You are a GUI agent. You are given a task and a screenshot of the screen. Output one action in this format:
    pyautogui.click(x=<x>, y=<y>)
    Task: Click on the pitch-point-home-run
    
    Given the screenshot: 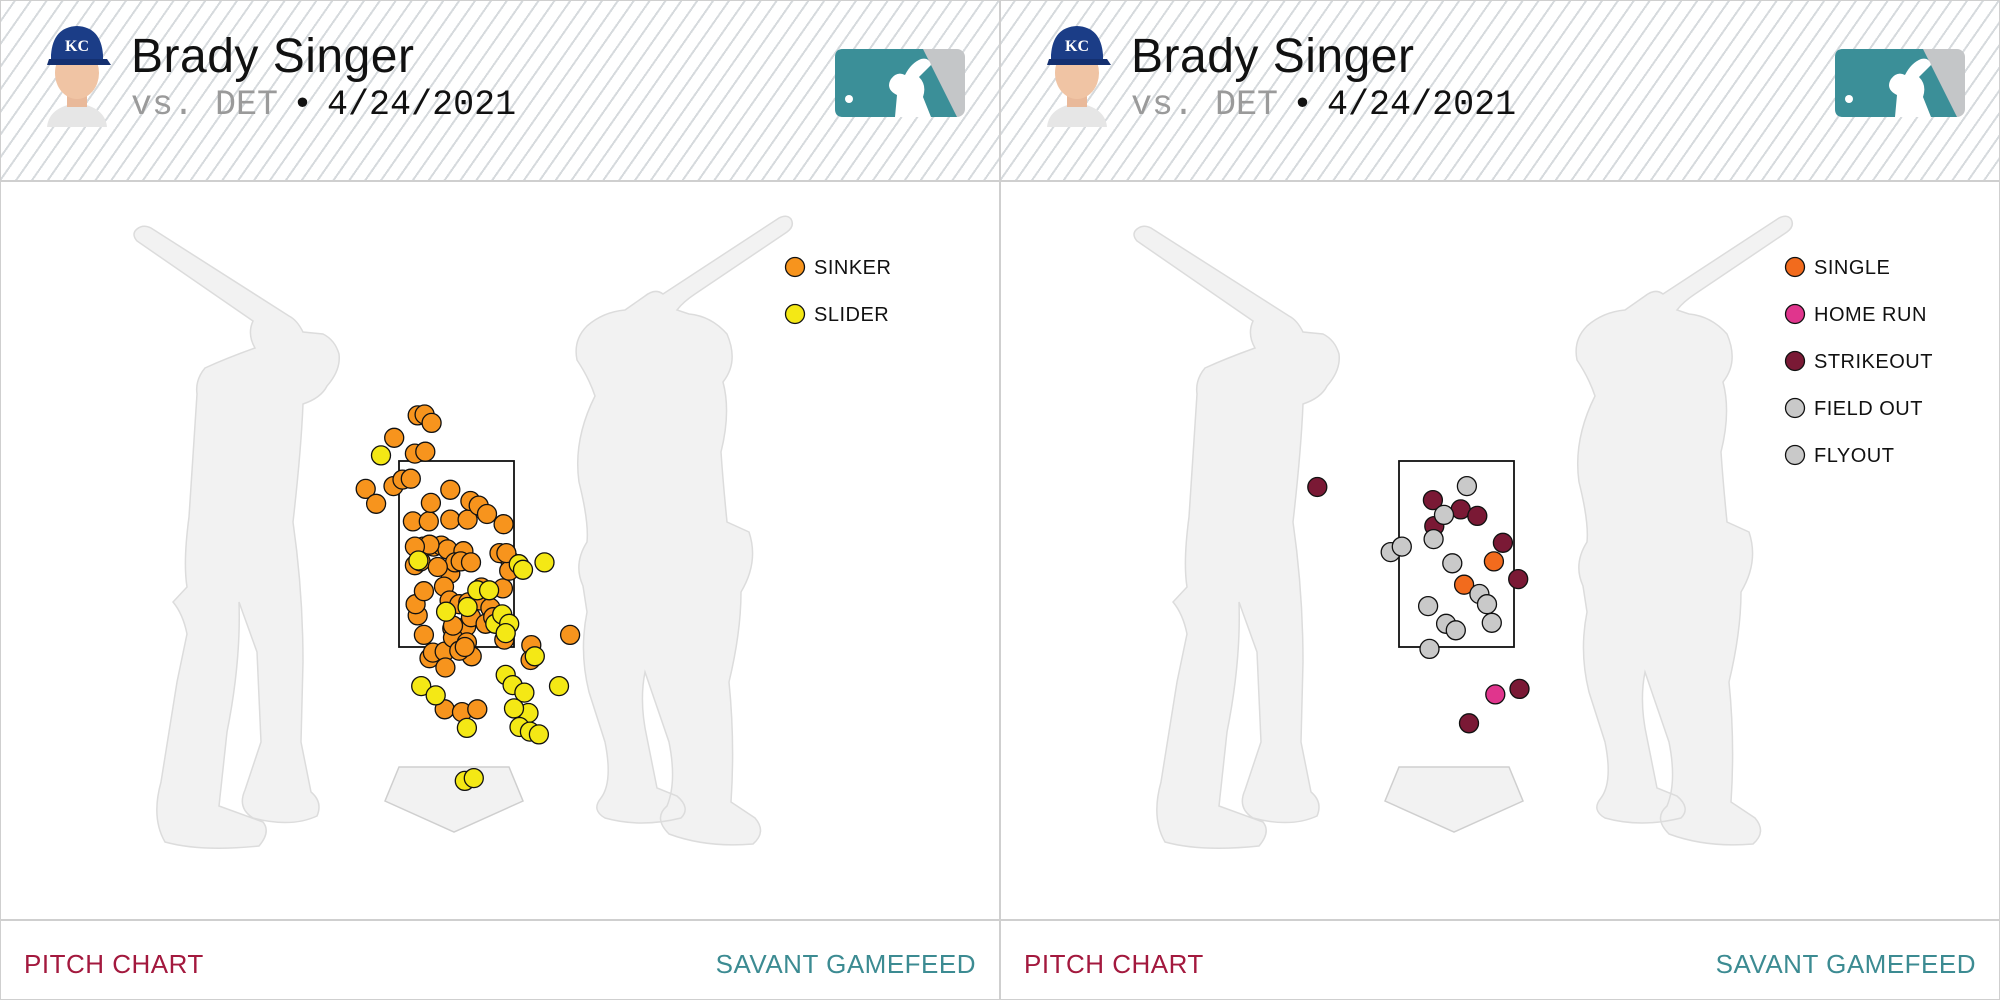 What is the action you would take?
    pyautogui.click(x=1495, y=694)
    